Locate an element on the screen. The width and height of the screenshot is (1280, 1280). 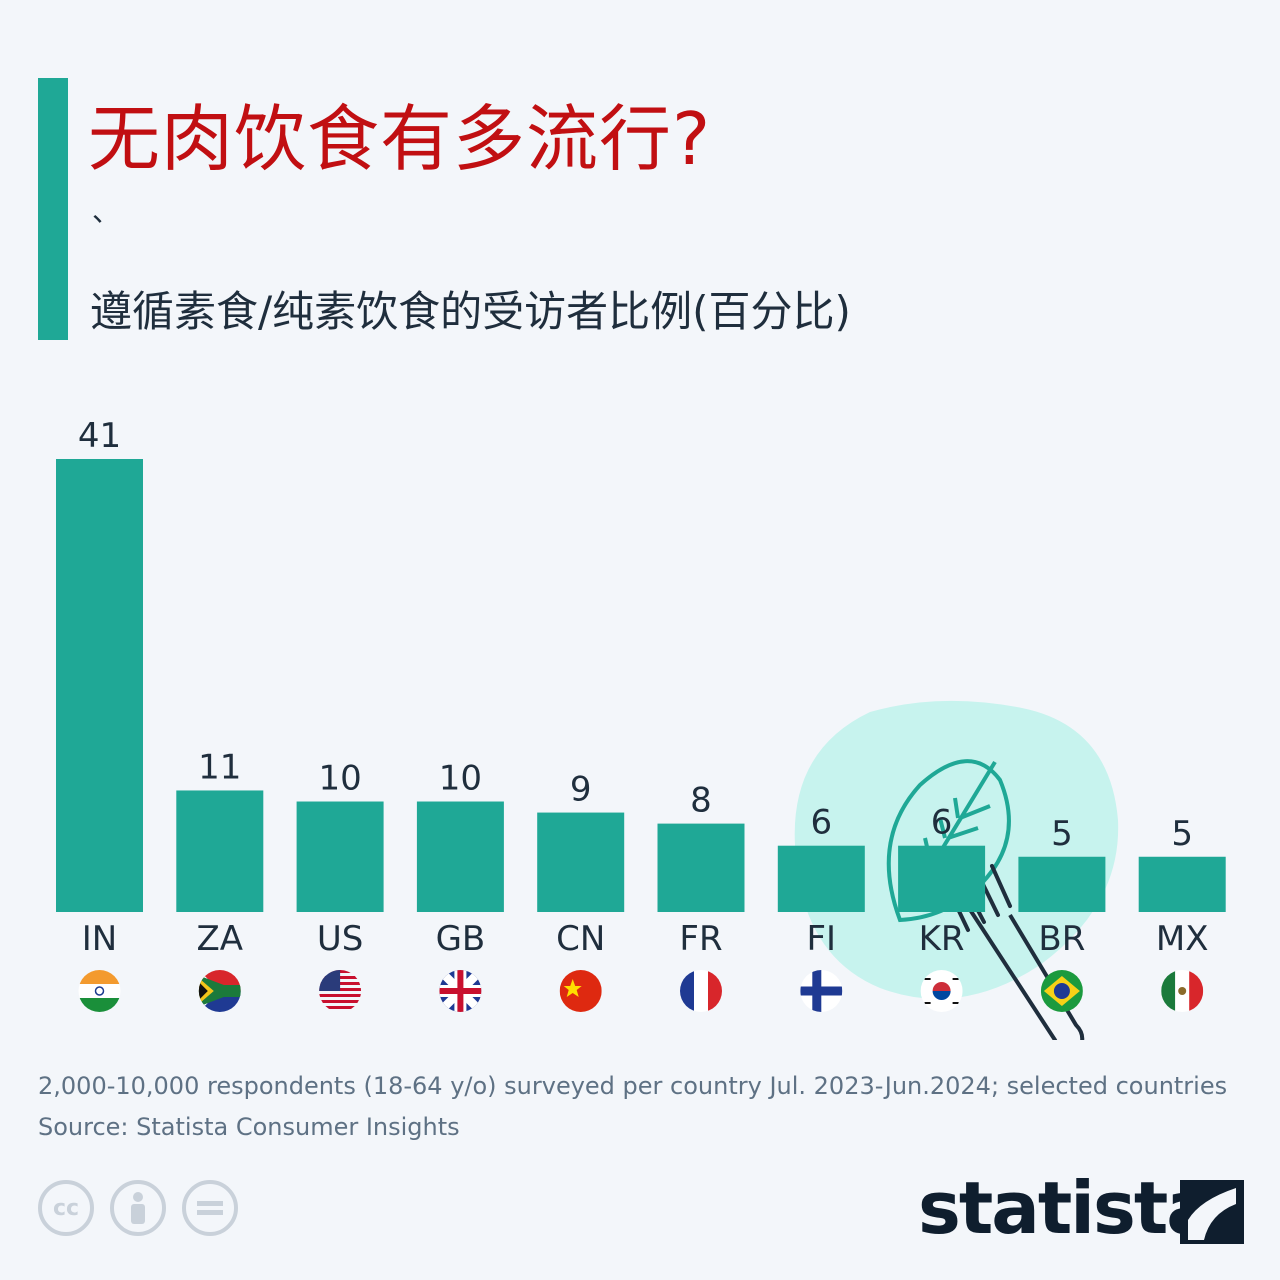
korea-flag-icon is located at coordinates (941, 991).